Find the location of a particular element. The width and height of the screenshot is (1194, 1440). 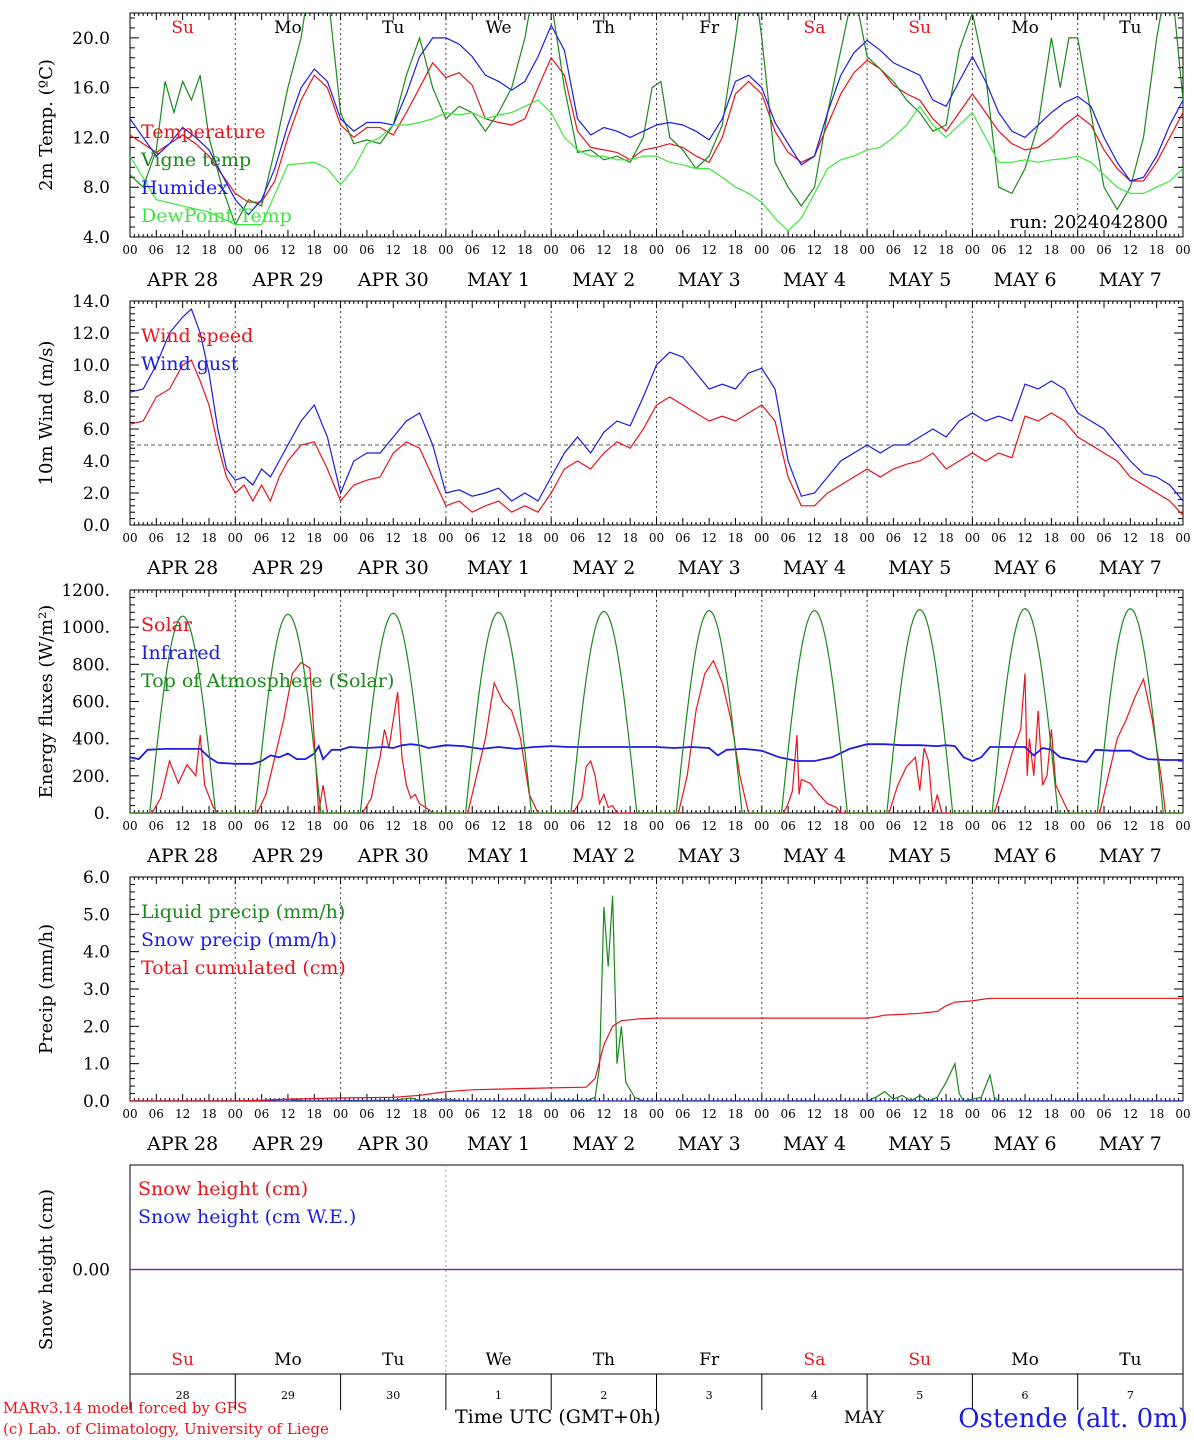

date-label: MAY 5 is located at coordinates (919, 568).